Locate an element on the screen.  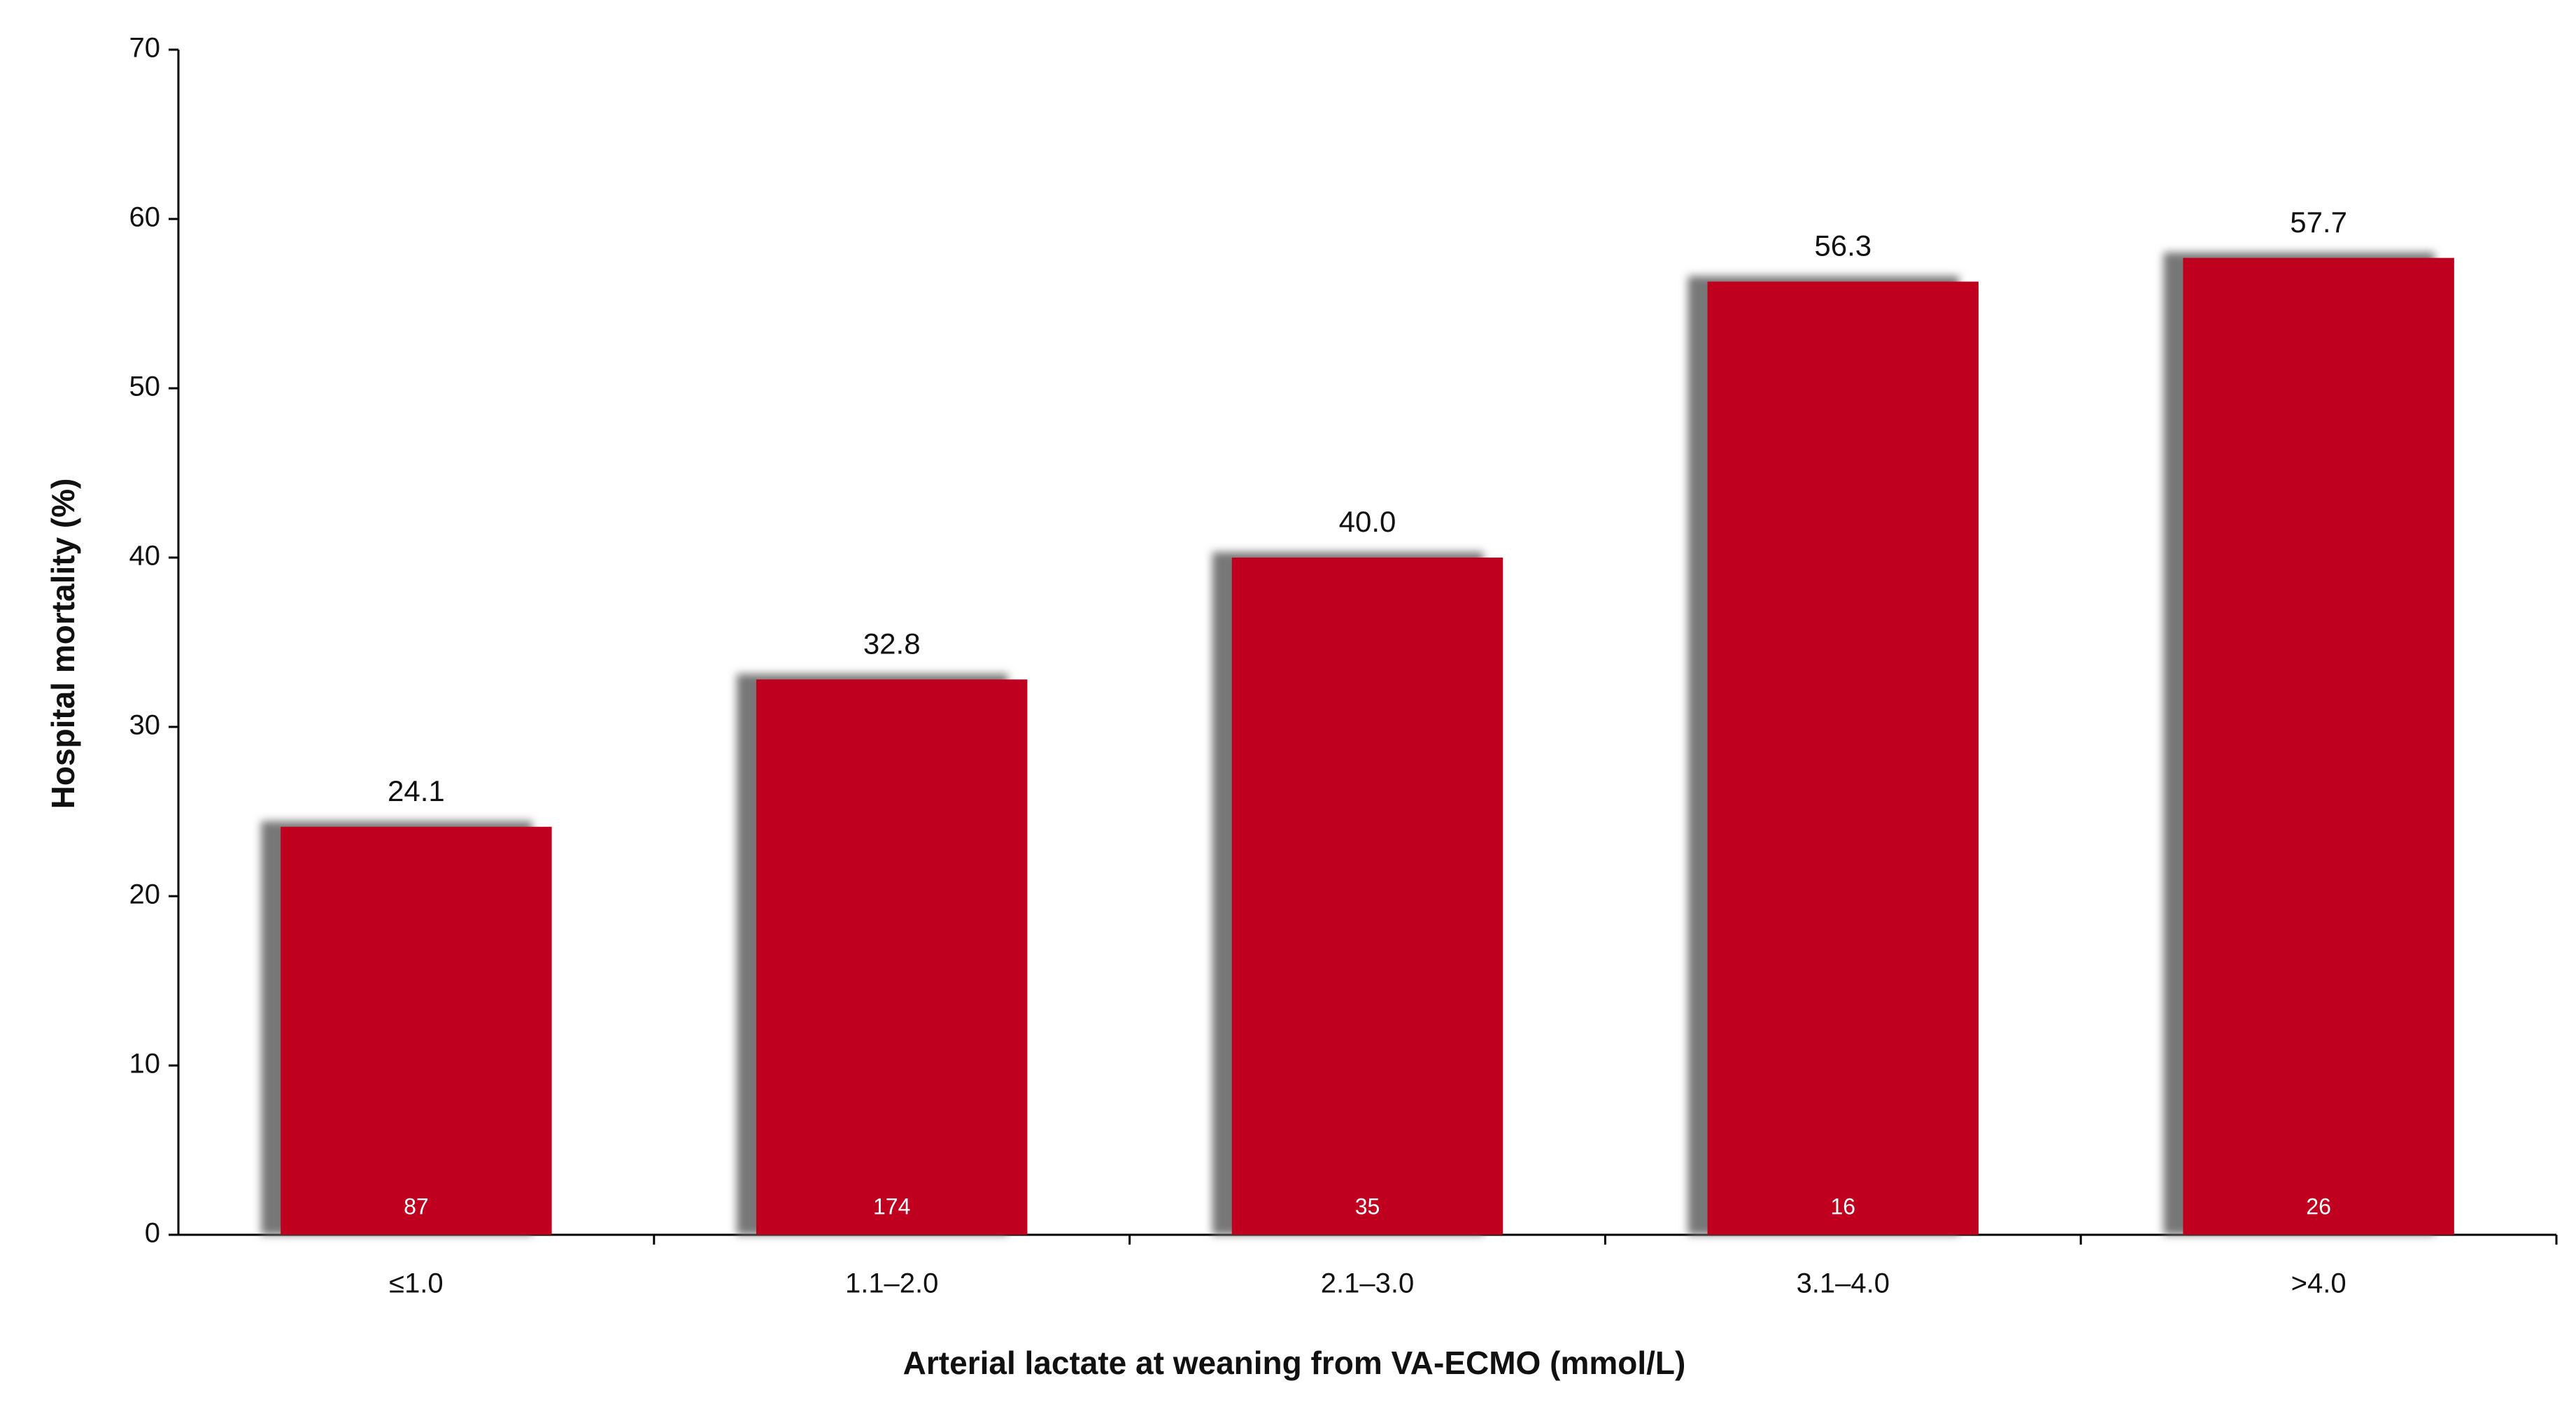
count-label: 35 is located at coordinates (1367, 1206).